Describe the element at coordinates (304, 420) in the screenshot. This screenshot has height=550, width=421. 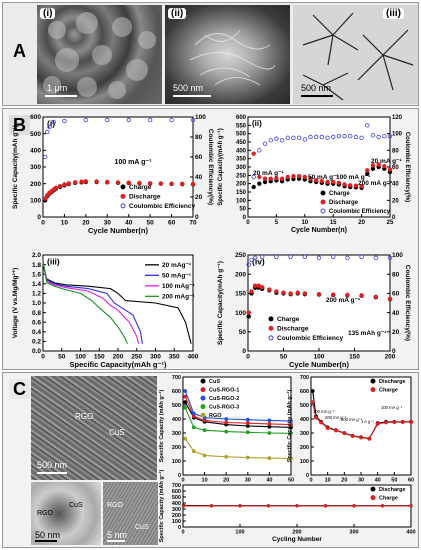
I see `y-tick-label: 400` at that location.